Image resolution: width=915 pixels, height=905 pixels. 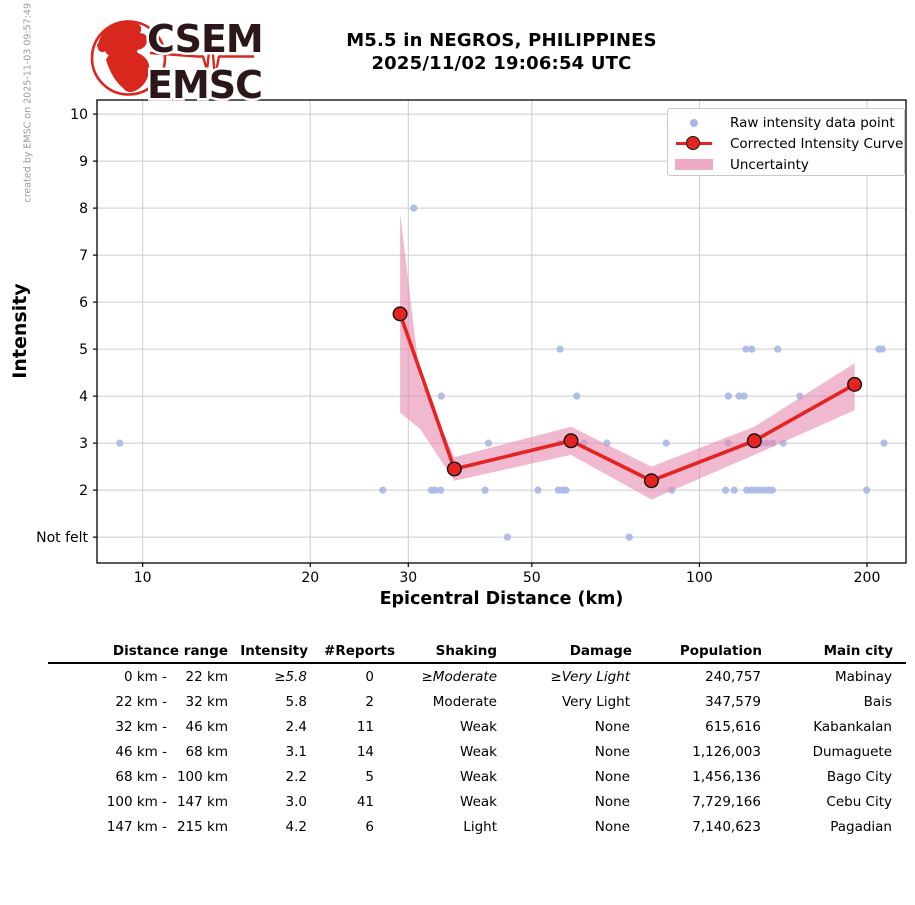 What do you see at coordinates (726, 802) in the screenshot?
I see `table-cell: 7,729,166` at bounding box center [726, 802].